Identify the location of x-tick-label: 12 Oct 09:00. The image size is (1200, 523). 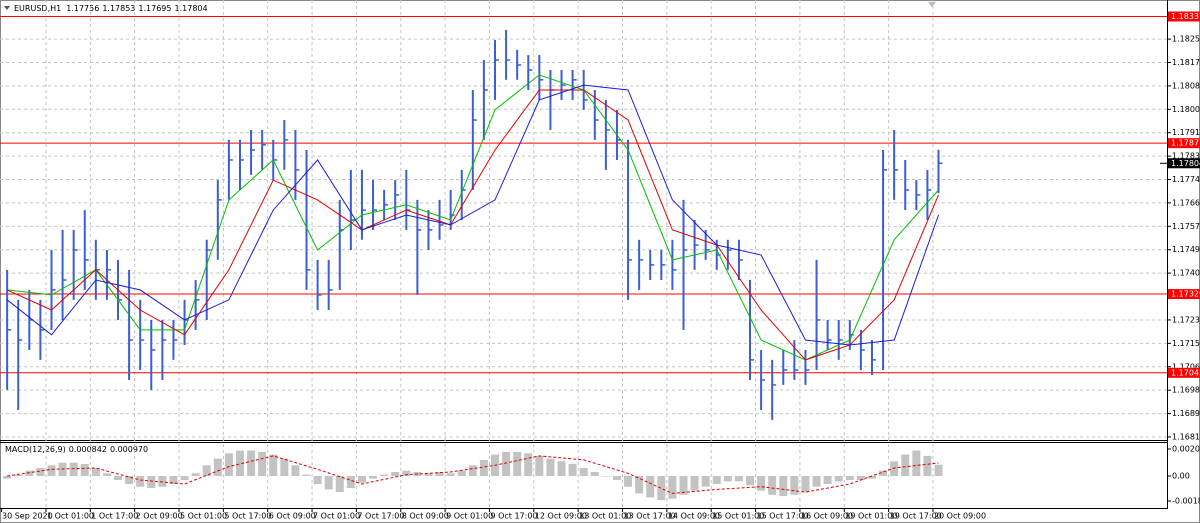
(561, 516).